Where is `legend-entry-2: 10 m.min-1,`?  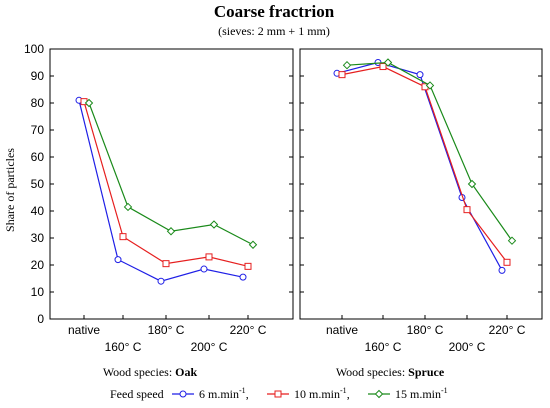
legend-entry-2: 10 m.min-1, is located at coordinates (308, 393).